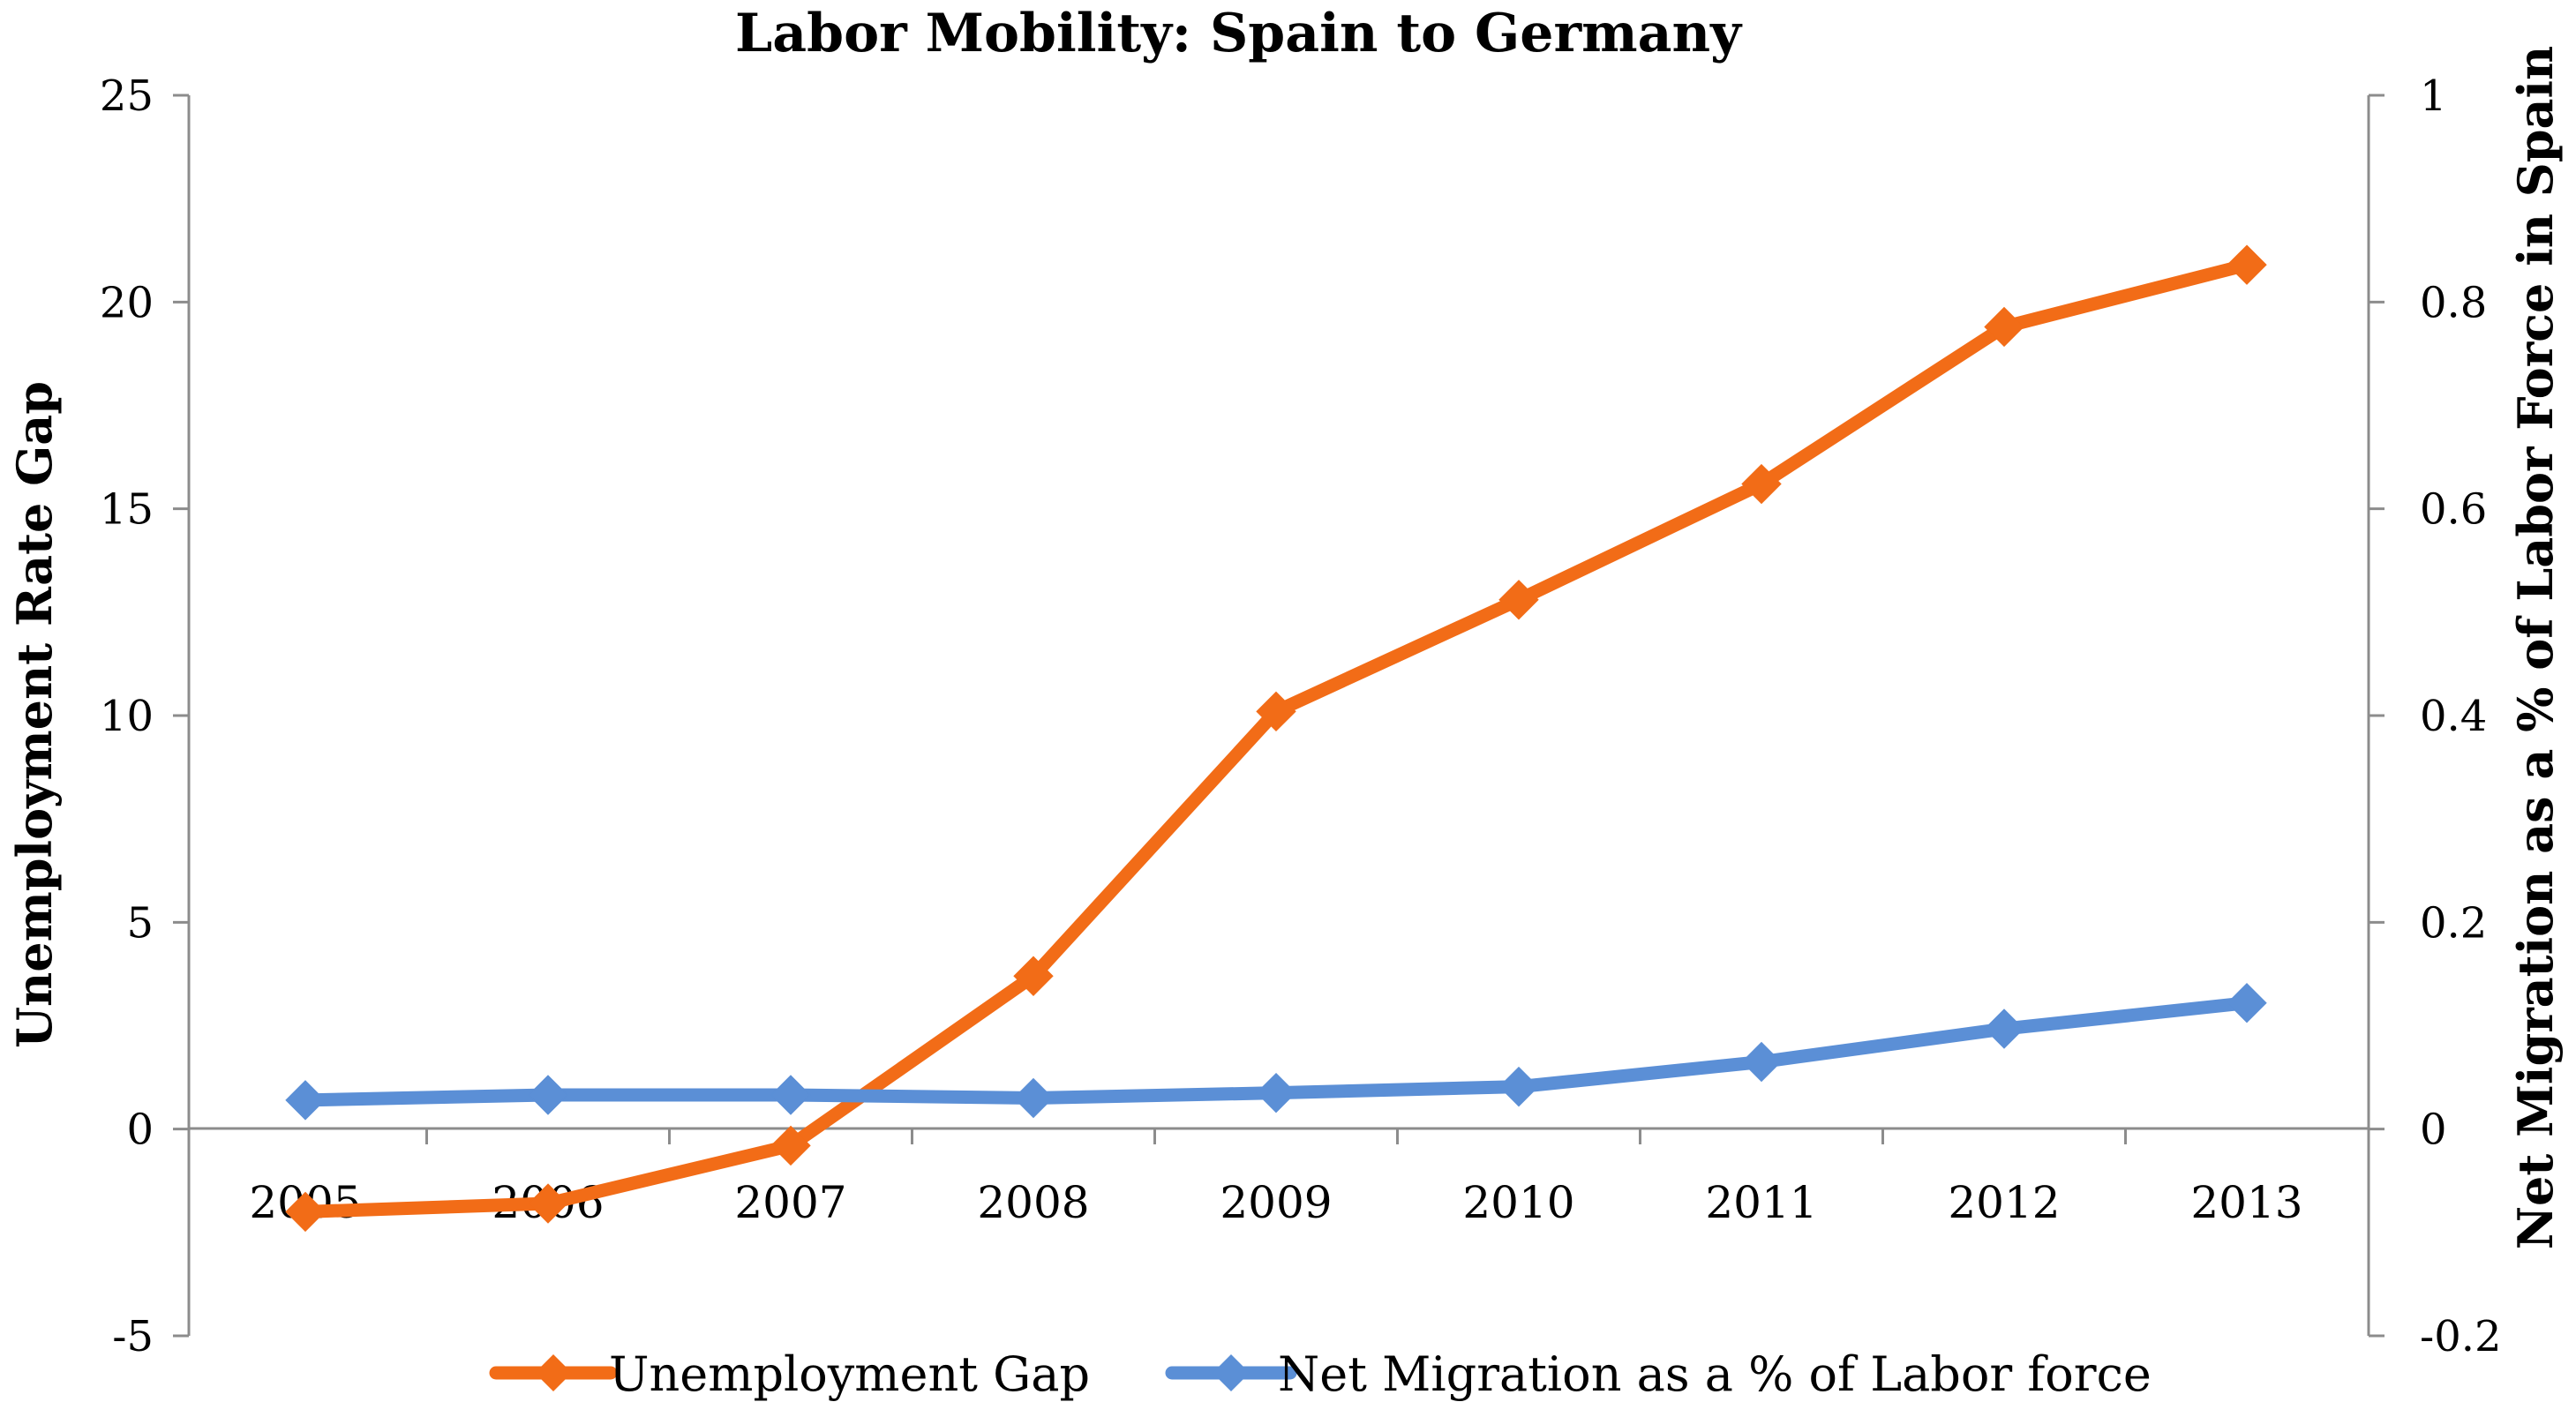  I want to click on left-y-tick-label: 25, so click(127, 96).